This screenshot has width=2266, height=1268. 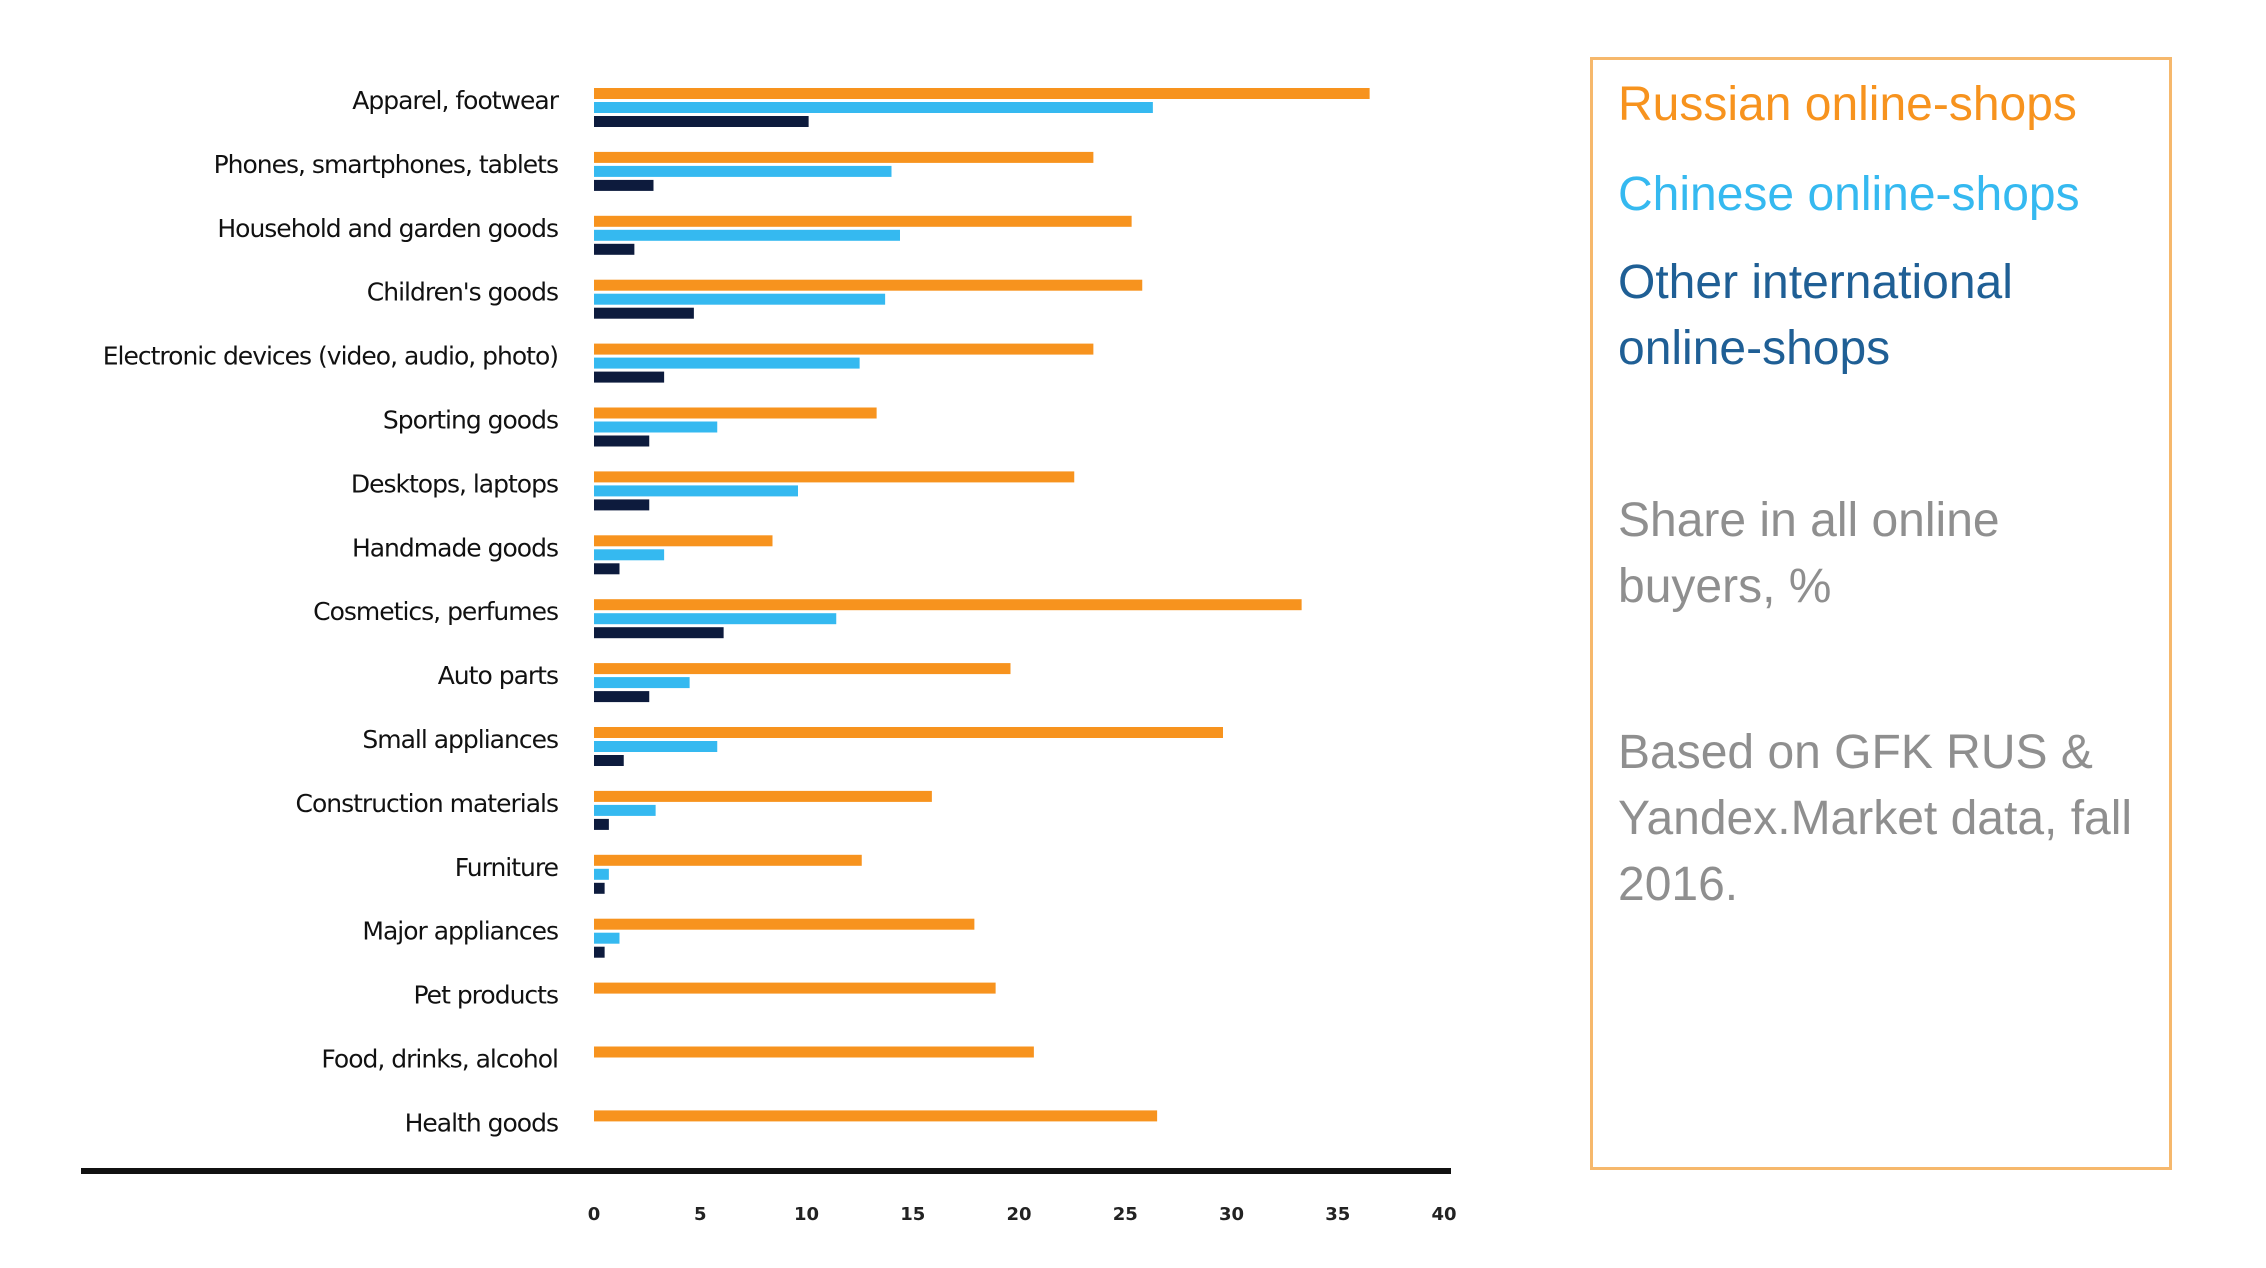 I want to click on x-tick-label: 10, so click(x=806, y=1214).